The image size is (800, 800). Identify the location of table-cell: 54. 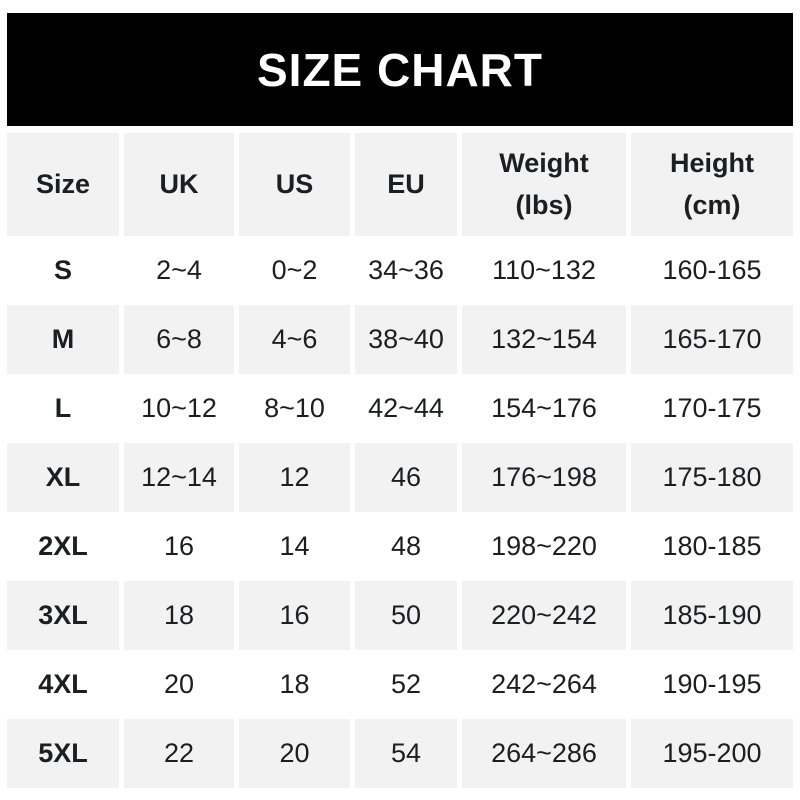
(406, 753).